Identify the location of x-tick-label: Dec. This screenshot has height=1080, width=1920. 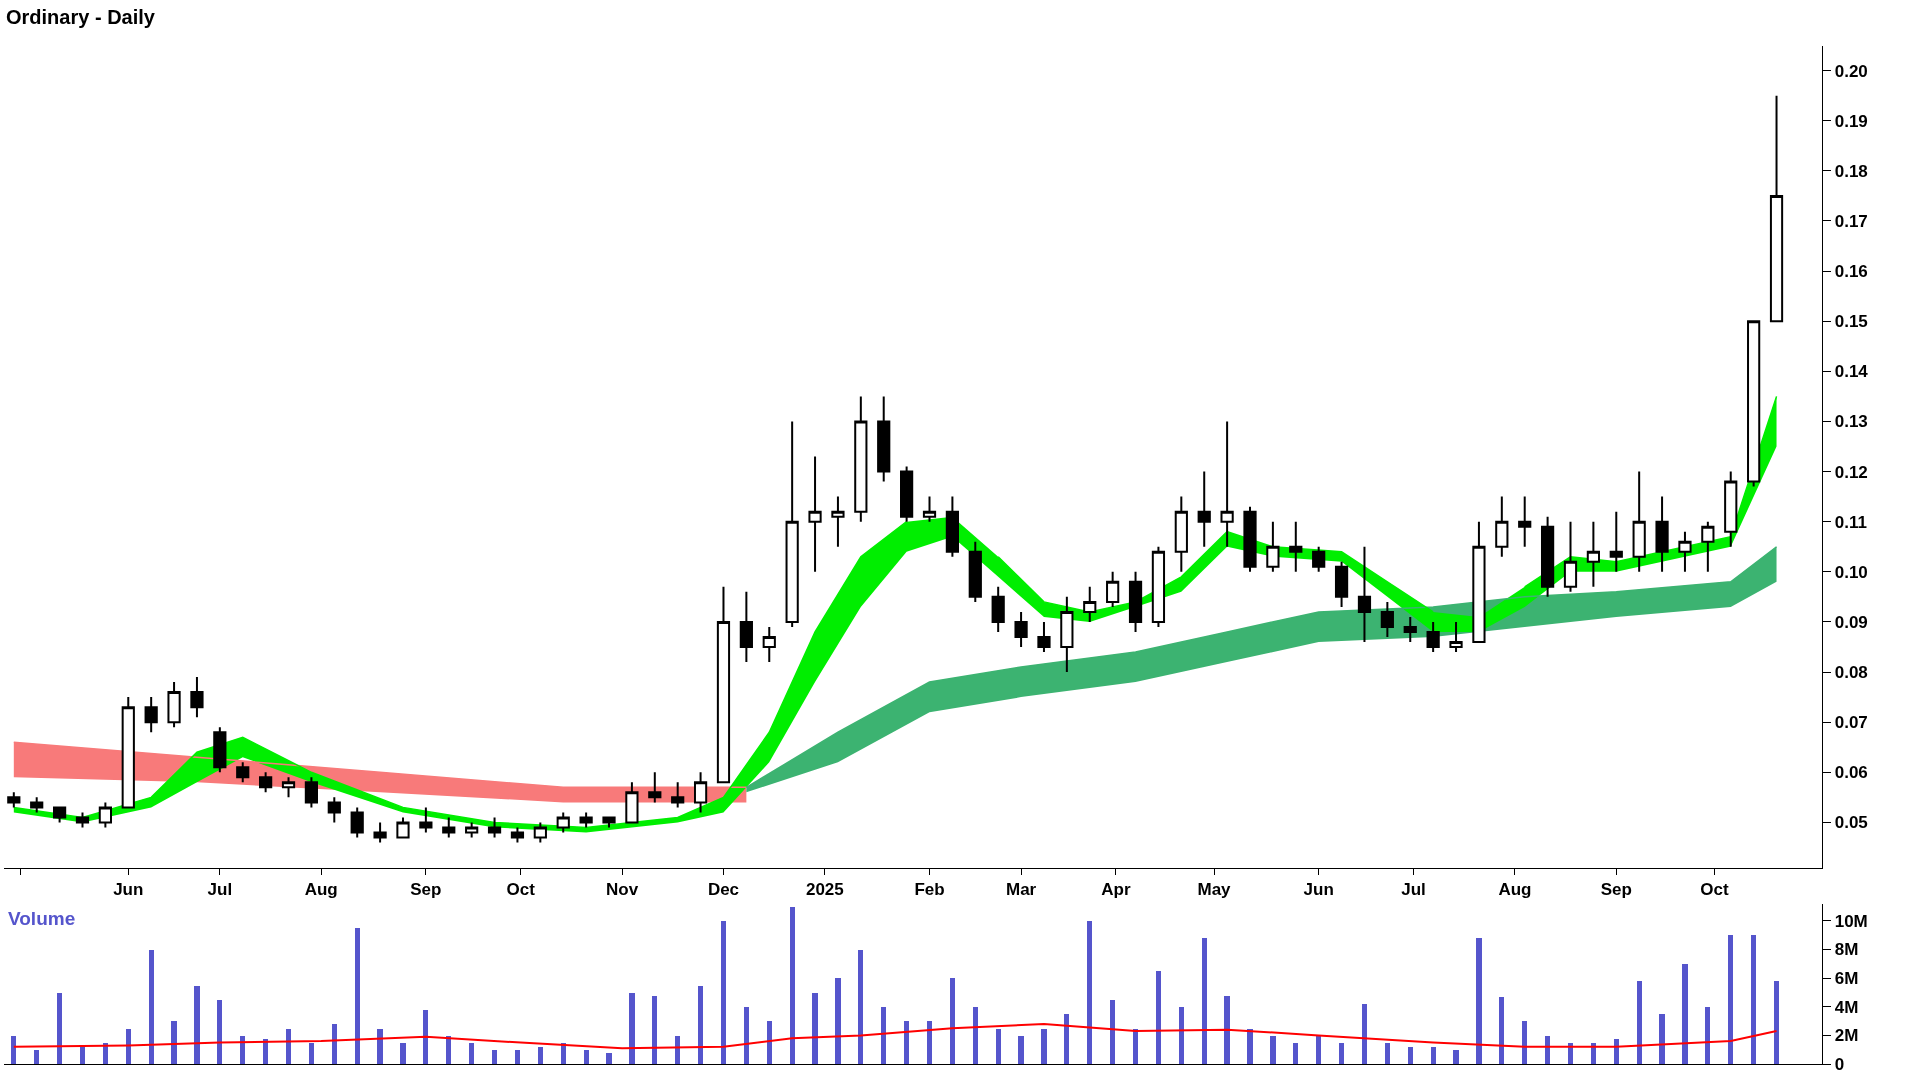
(723, 889).